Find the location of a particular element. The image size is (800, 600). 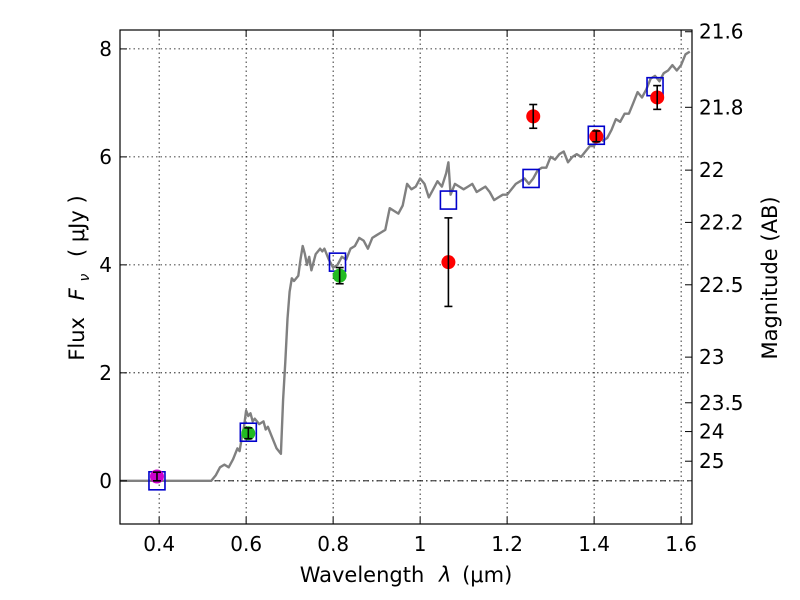

magnitude-tick-label: 22.2 is located at coordinates (721, 222).